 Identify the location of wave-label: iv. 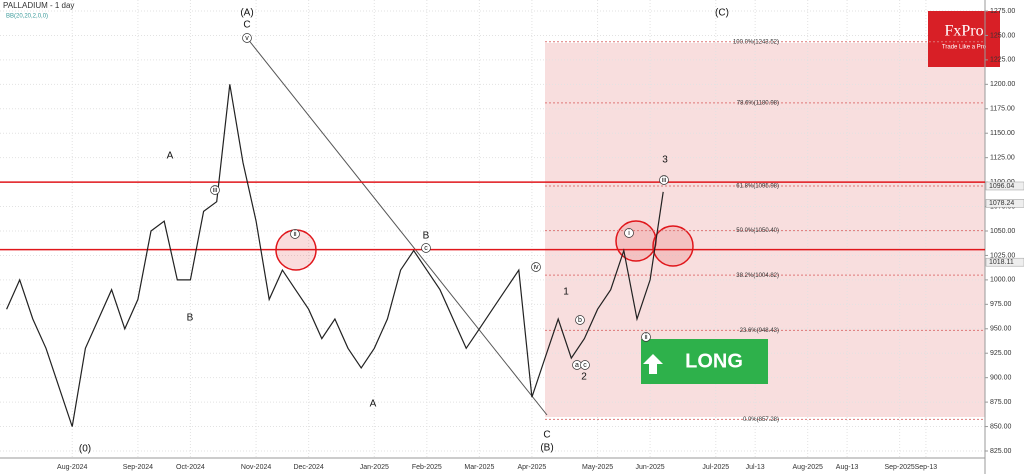
(536, 267).